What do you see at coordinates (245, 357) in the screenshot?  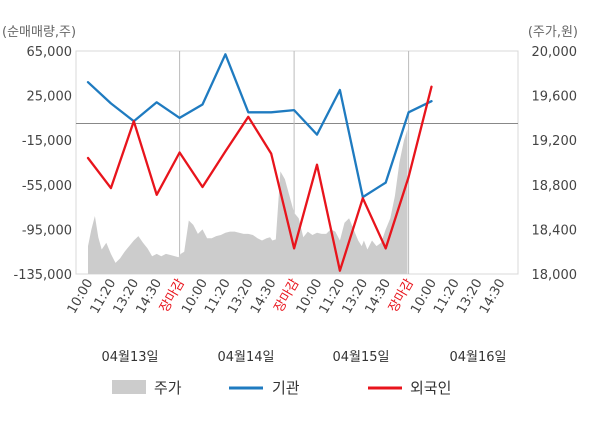 I see `date-label: 04월14일` at bounding box center [245, 357].